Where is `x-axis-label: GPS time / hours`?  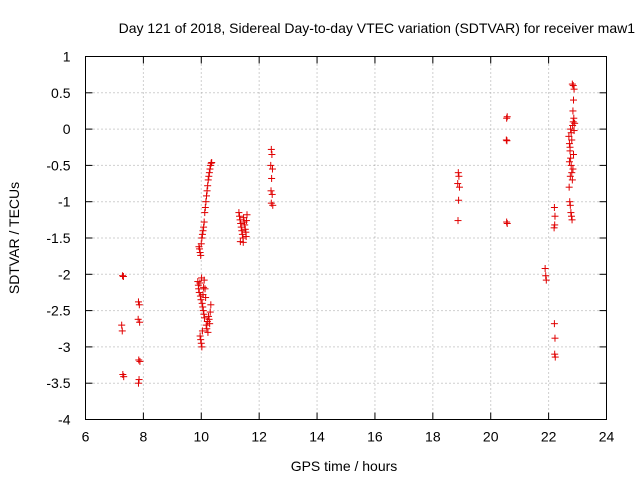
x-axis-label: GPS time / hours is located at coordinates (344, 466).